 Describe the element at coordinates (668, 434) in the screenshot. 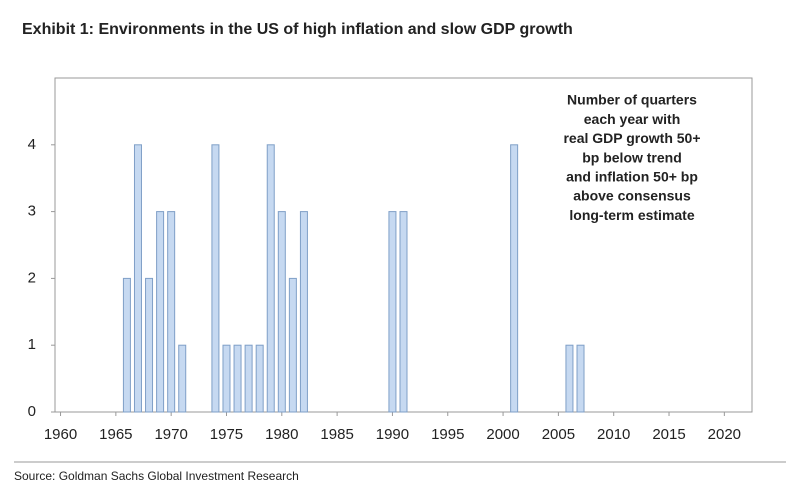

I see `x-tick-label: 2015` at that location.